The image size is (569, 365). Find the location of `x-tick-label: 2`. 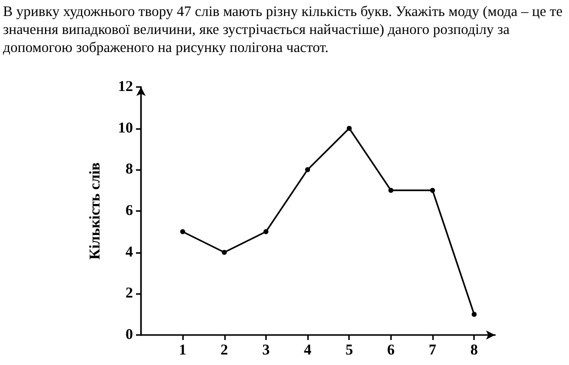

x-tick-label: 2 is located at coordinates (224, 350).